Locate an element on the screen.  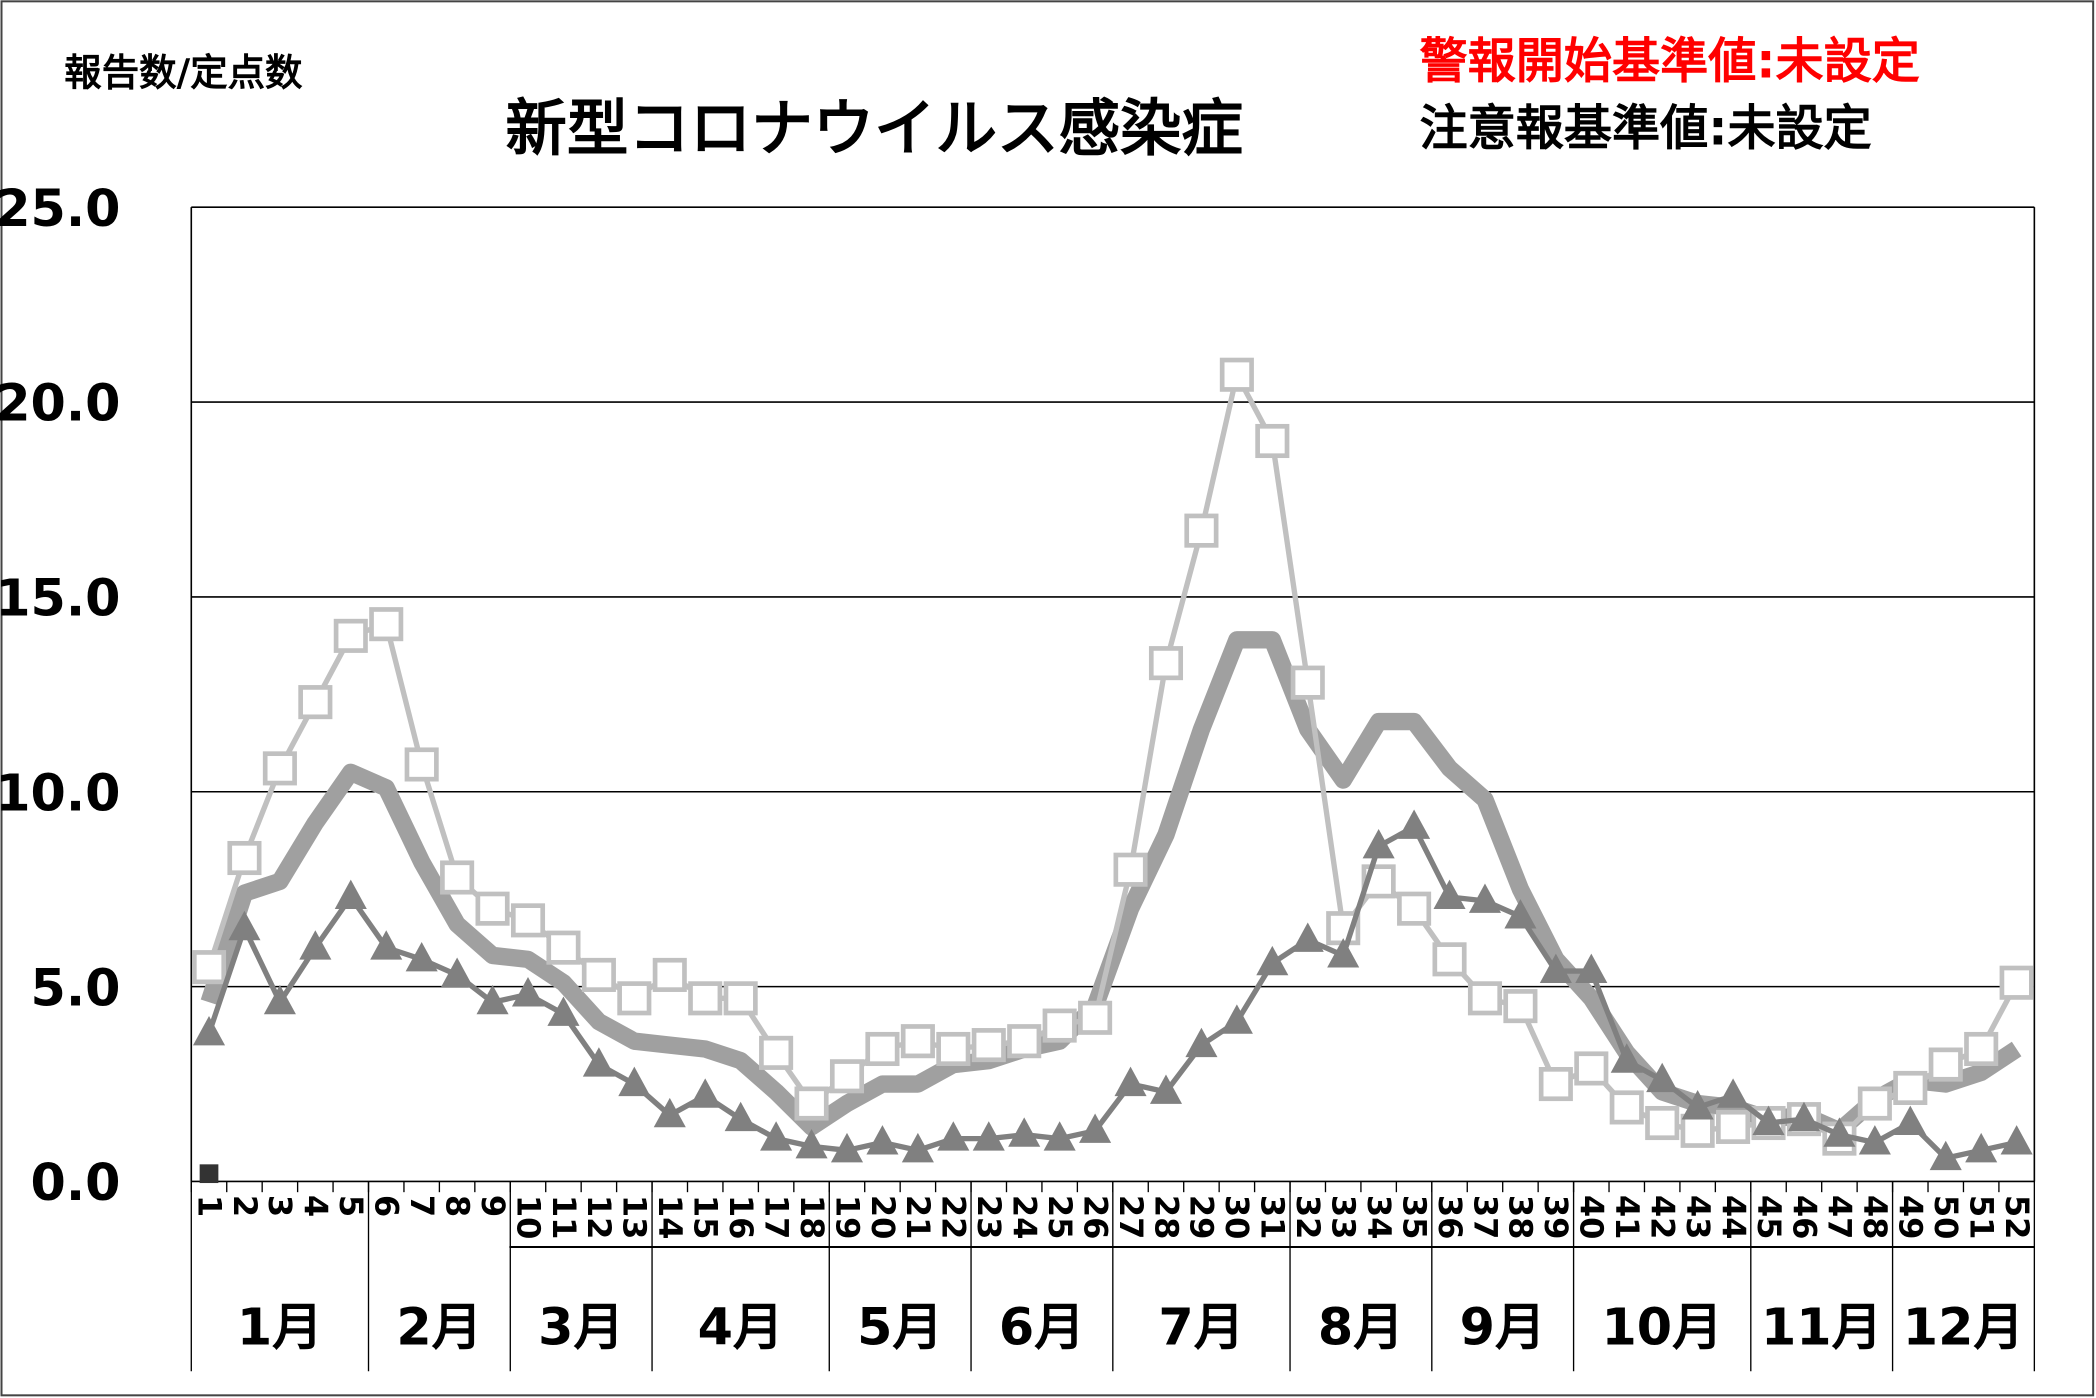
y-tick-labels: 0.0 5.0 10.0 15.0 20.0 25.0 is located at coordinates (60, 695).